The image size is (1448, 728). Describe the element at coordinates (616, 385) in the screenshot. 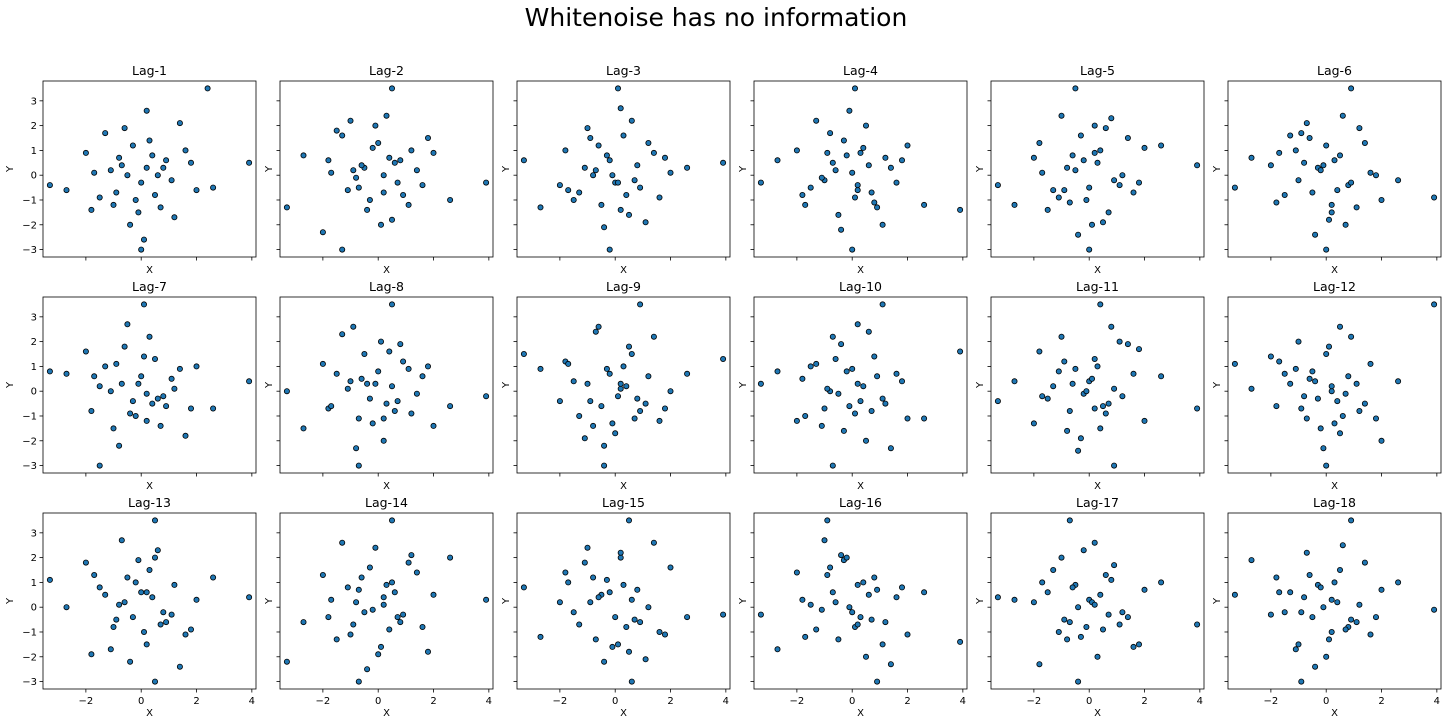

I see `subplot-9: Lag-9 X Y` at that location.